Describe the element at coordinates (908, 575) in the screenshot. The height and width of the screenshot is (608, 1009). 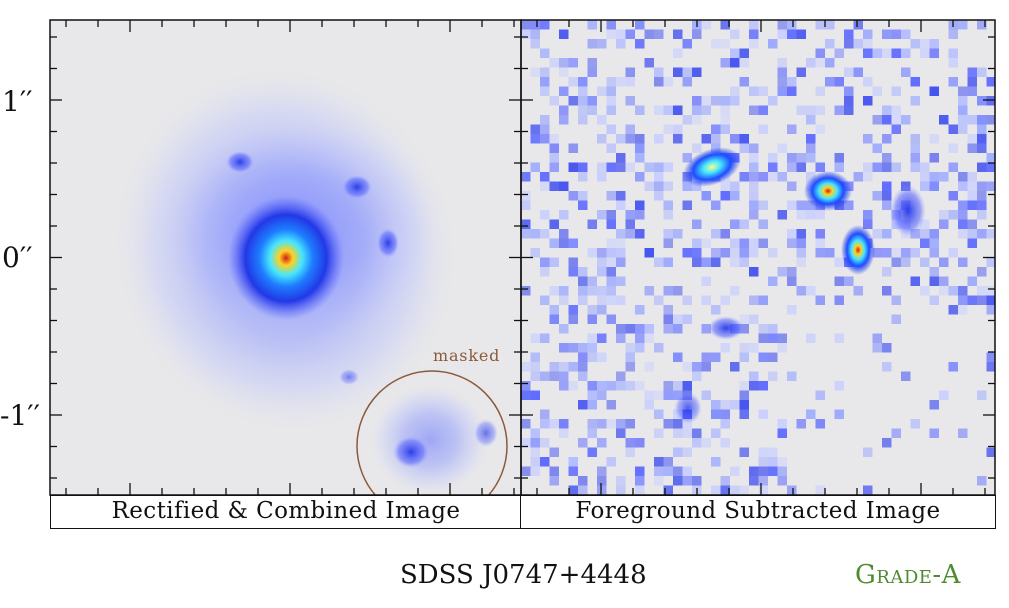
I see `grade-label: Grade-A` at that location.